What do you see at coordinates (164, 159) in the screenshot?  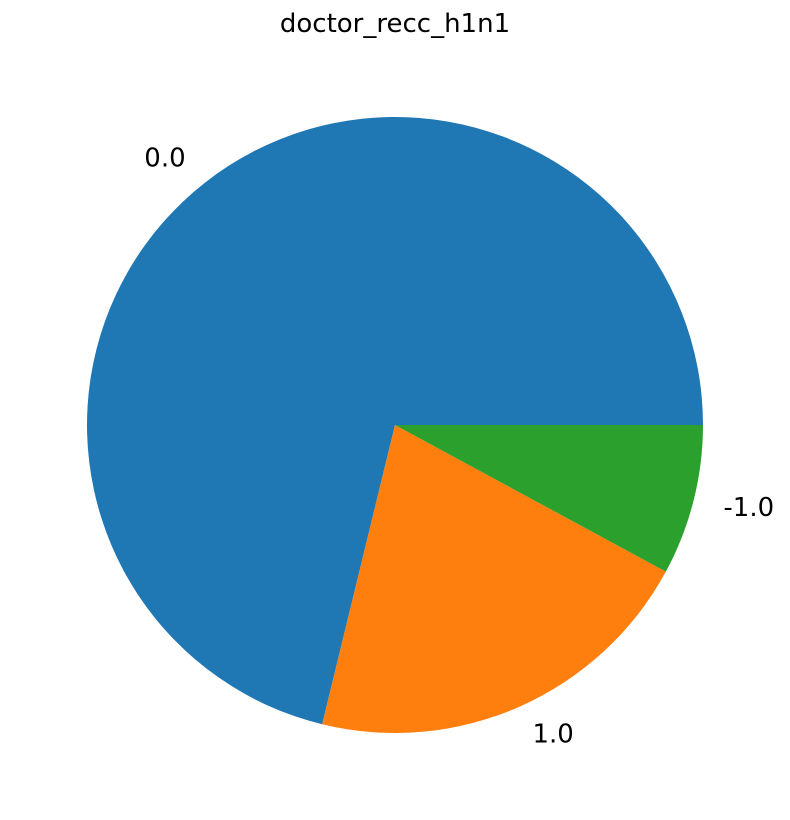 I see `pie-slice-label: 0.0` at bounding box center [164, 159].